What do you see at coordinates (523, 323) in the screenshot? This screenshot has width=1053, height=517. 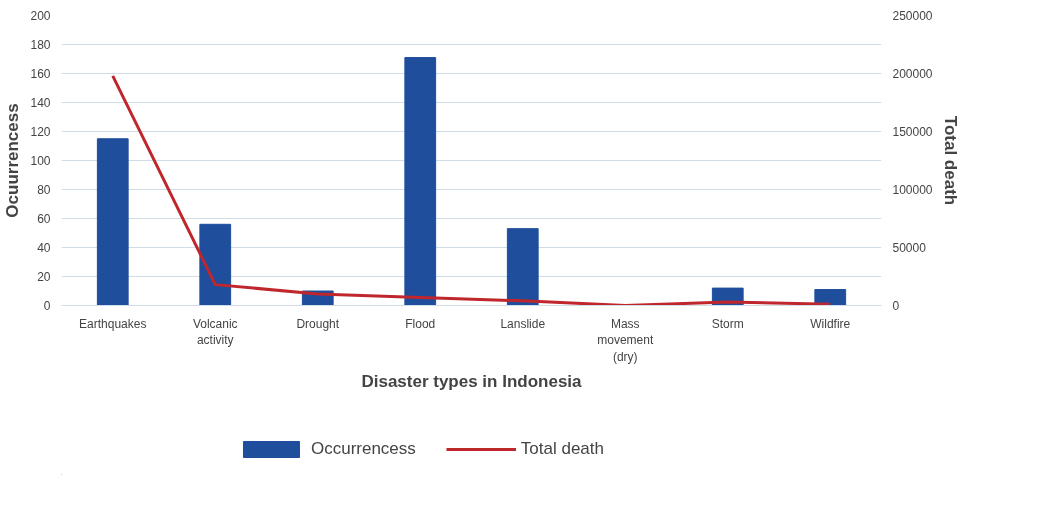 I see `x-tick-label: Lanslide` at bounding box center [523, 323].